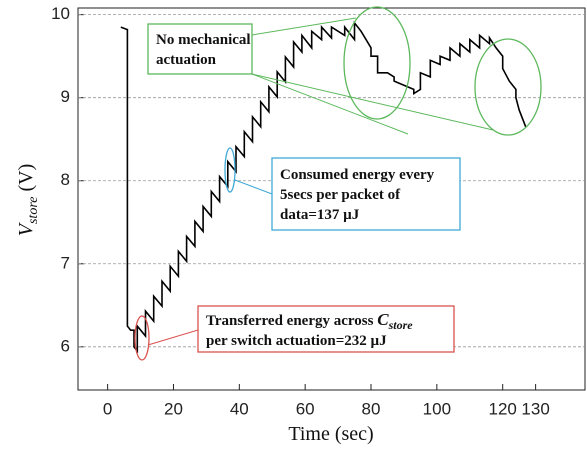 Image resolution: width=587 pixels, height=450 pixels. Describe the element at coordinates (65, 262) in the screenshot. I see `y-tick-label: 7` at that location.